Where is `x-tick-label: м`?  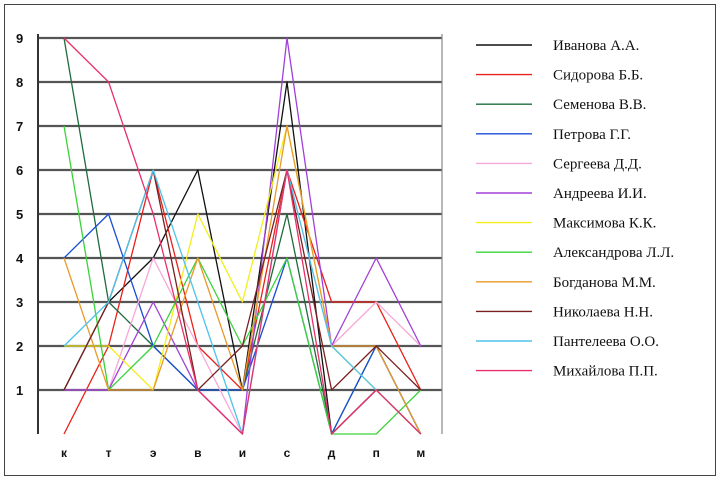
x-tick-label: м is located at coordinates (420, 453).